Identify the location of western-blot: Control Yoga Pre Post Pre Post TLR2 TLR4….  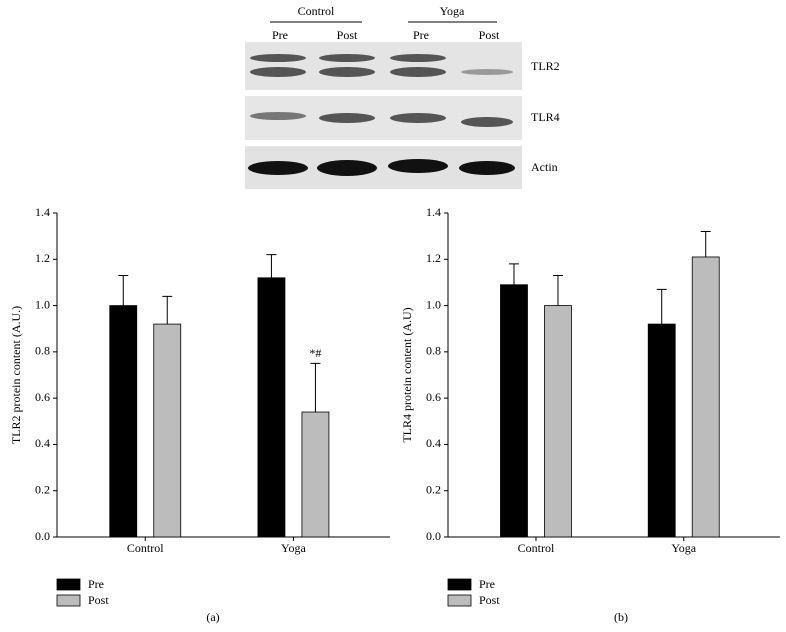
(402, 96).